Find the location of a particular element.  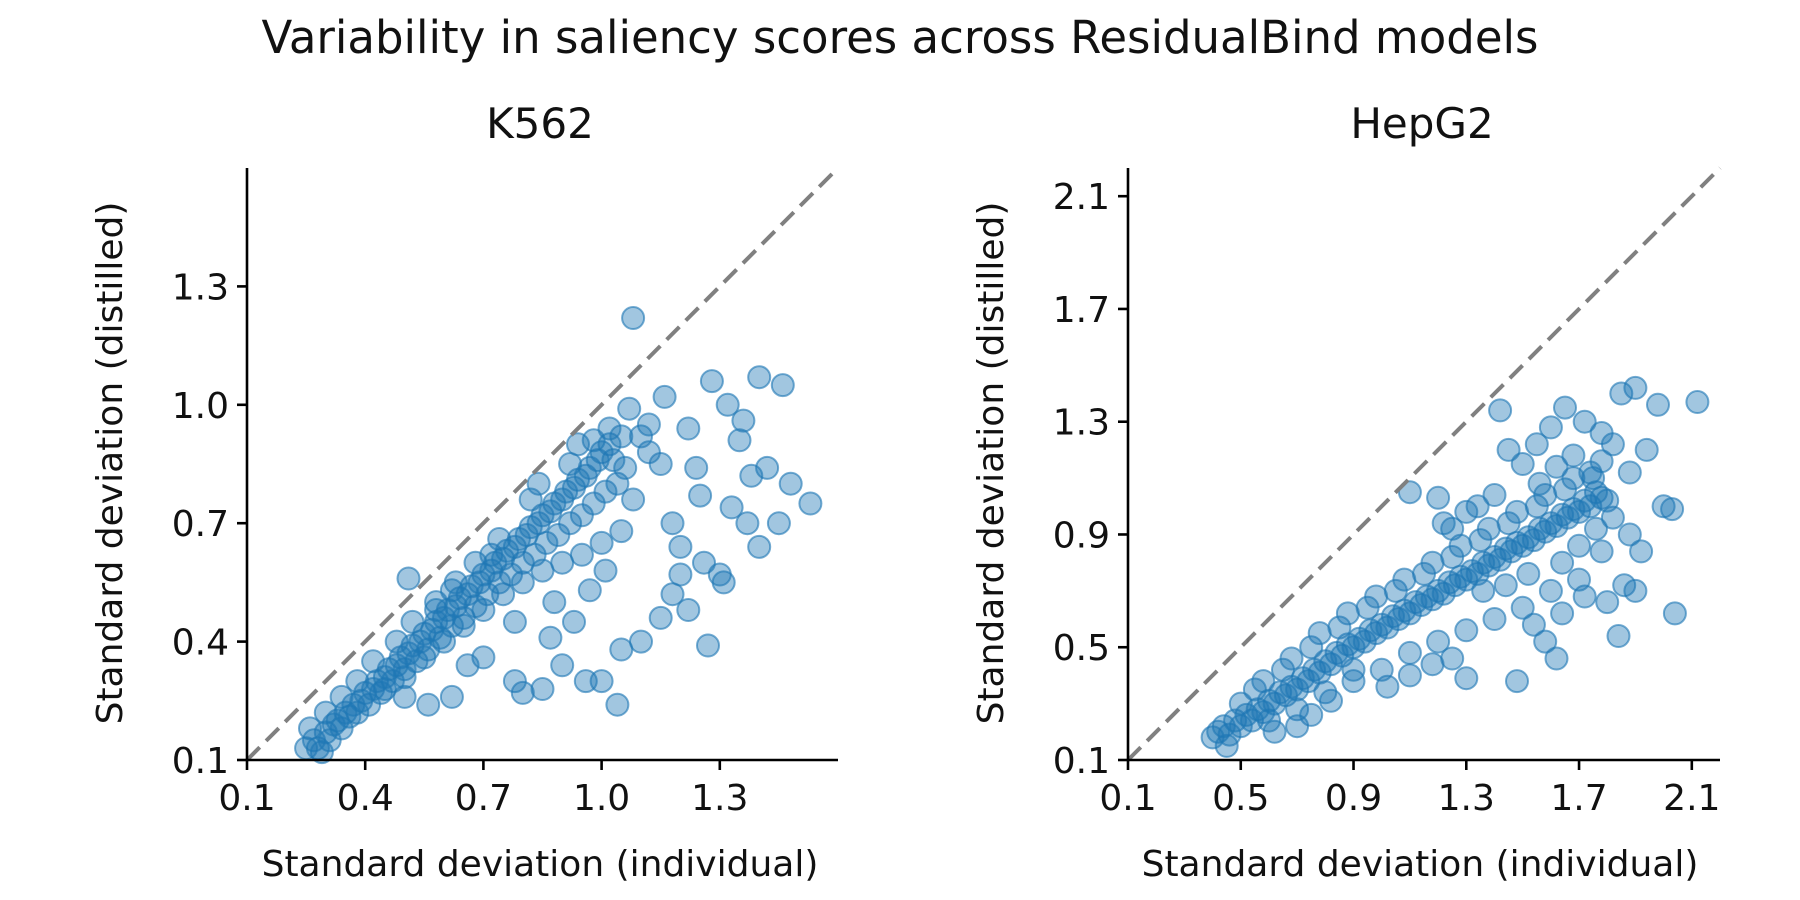

x-tick-label: 0.1 is located at coordinates (1127, 798).